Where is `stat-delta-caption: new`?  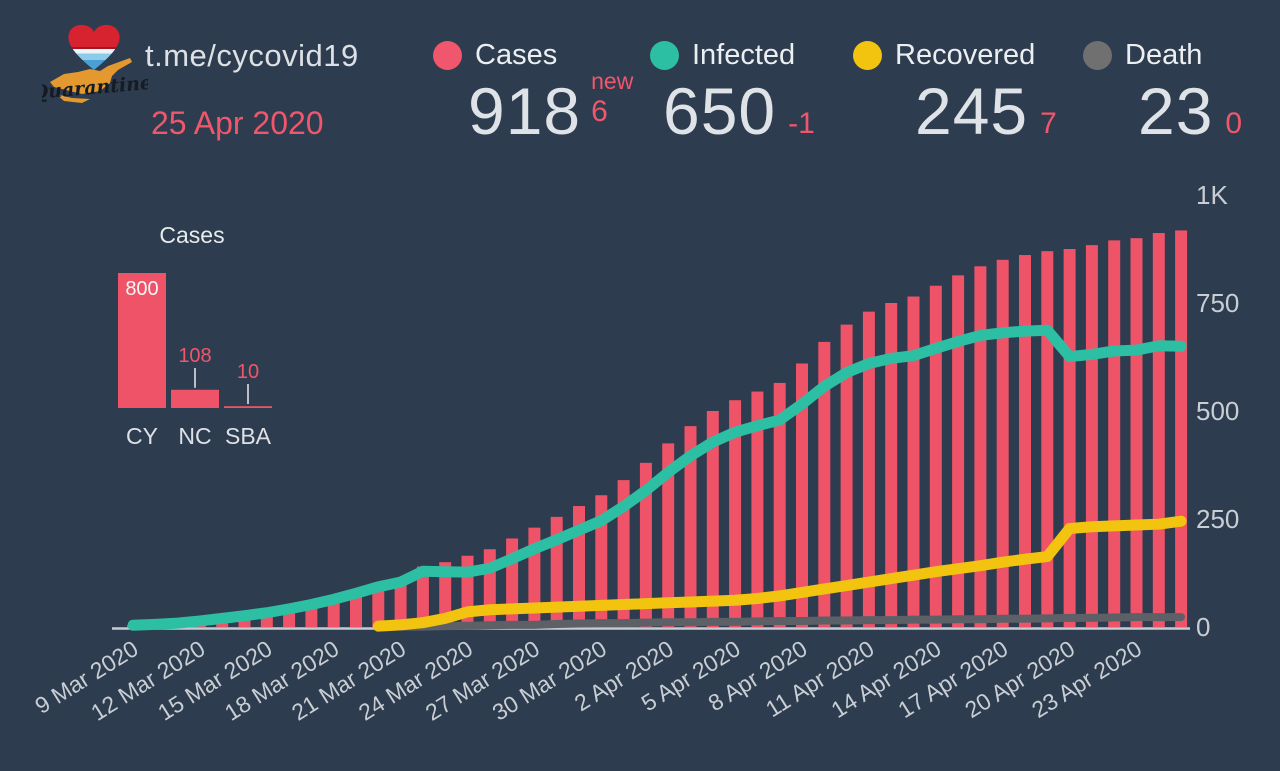 stat-delta-caption: new is located at coordinates (612, 81).